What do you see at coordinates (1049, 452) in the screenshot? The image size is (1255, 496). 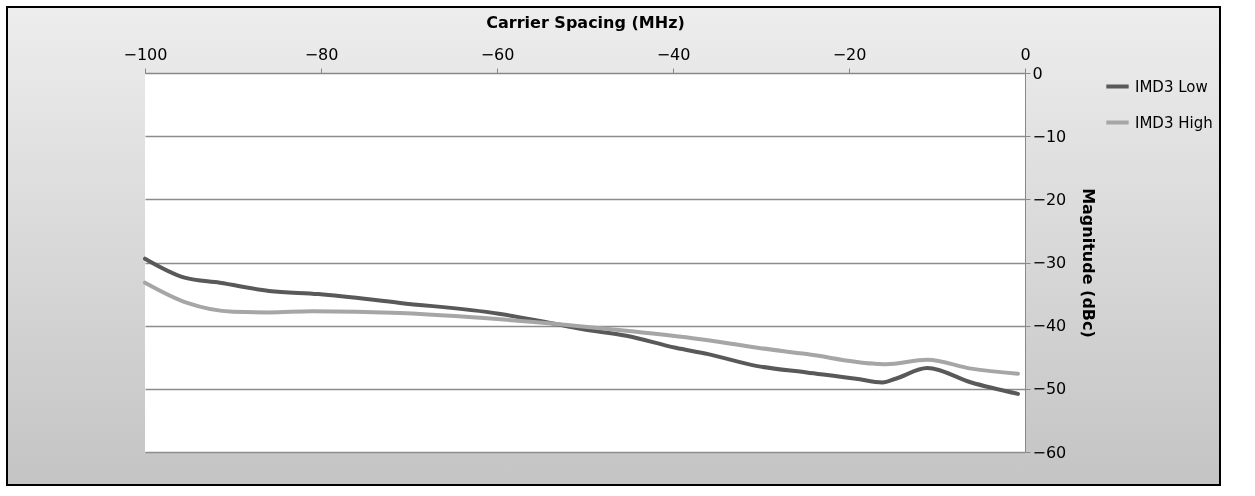 I see `y-tick-label: −60` at bounding box center [1049, 452].